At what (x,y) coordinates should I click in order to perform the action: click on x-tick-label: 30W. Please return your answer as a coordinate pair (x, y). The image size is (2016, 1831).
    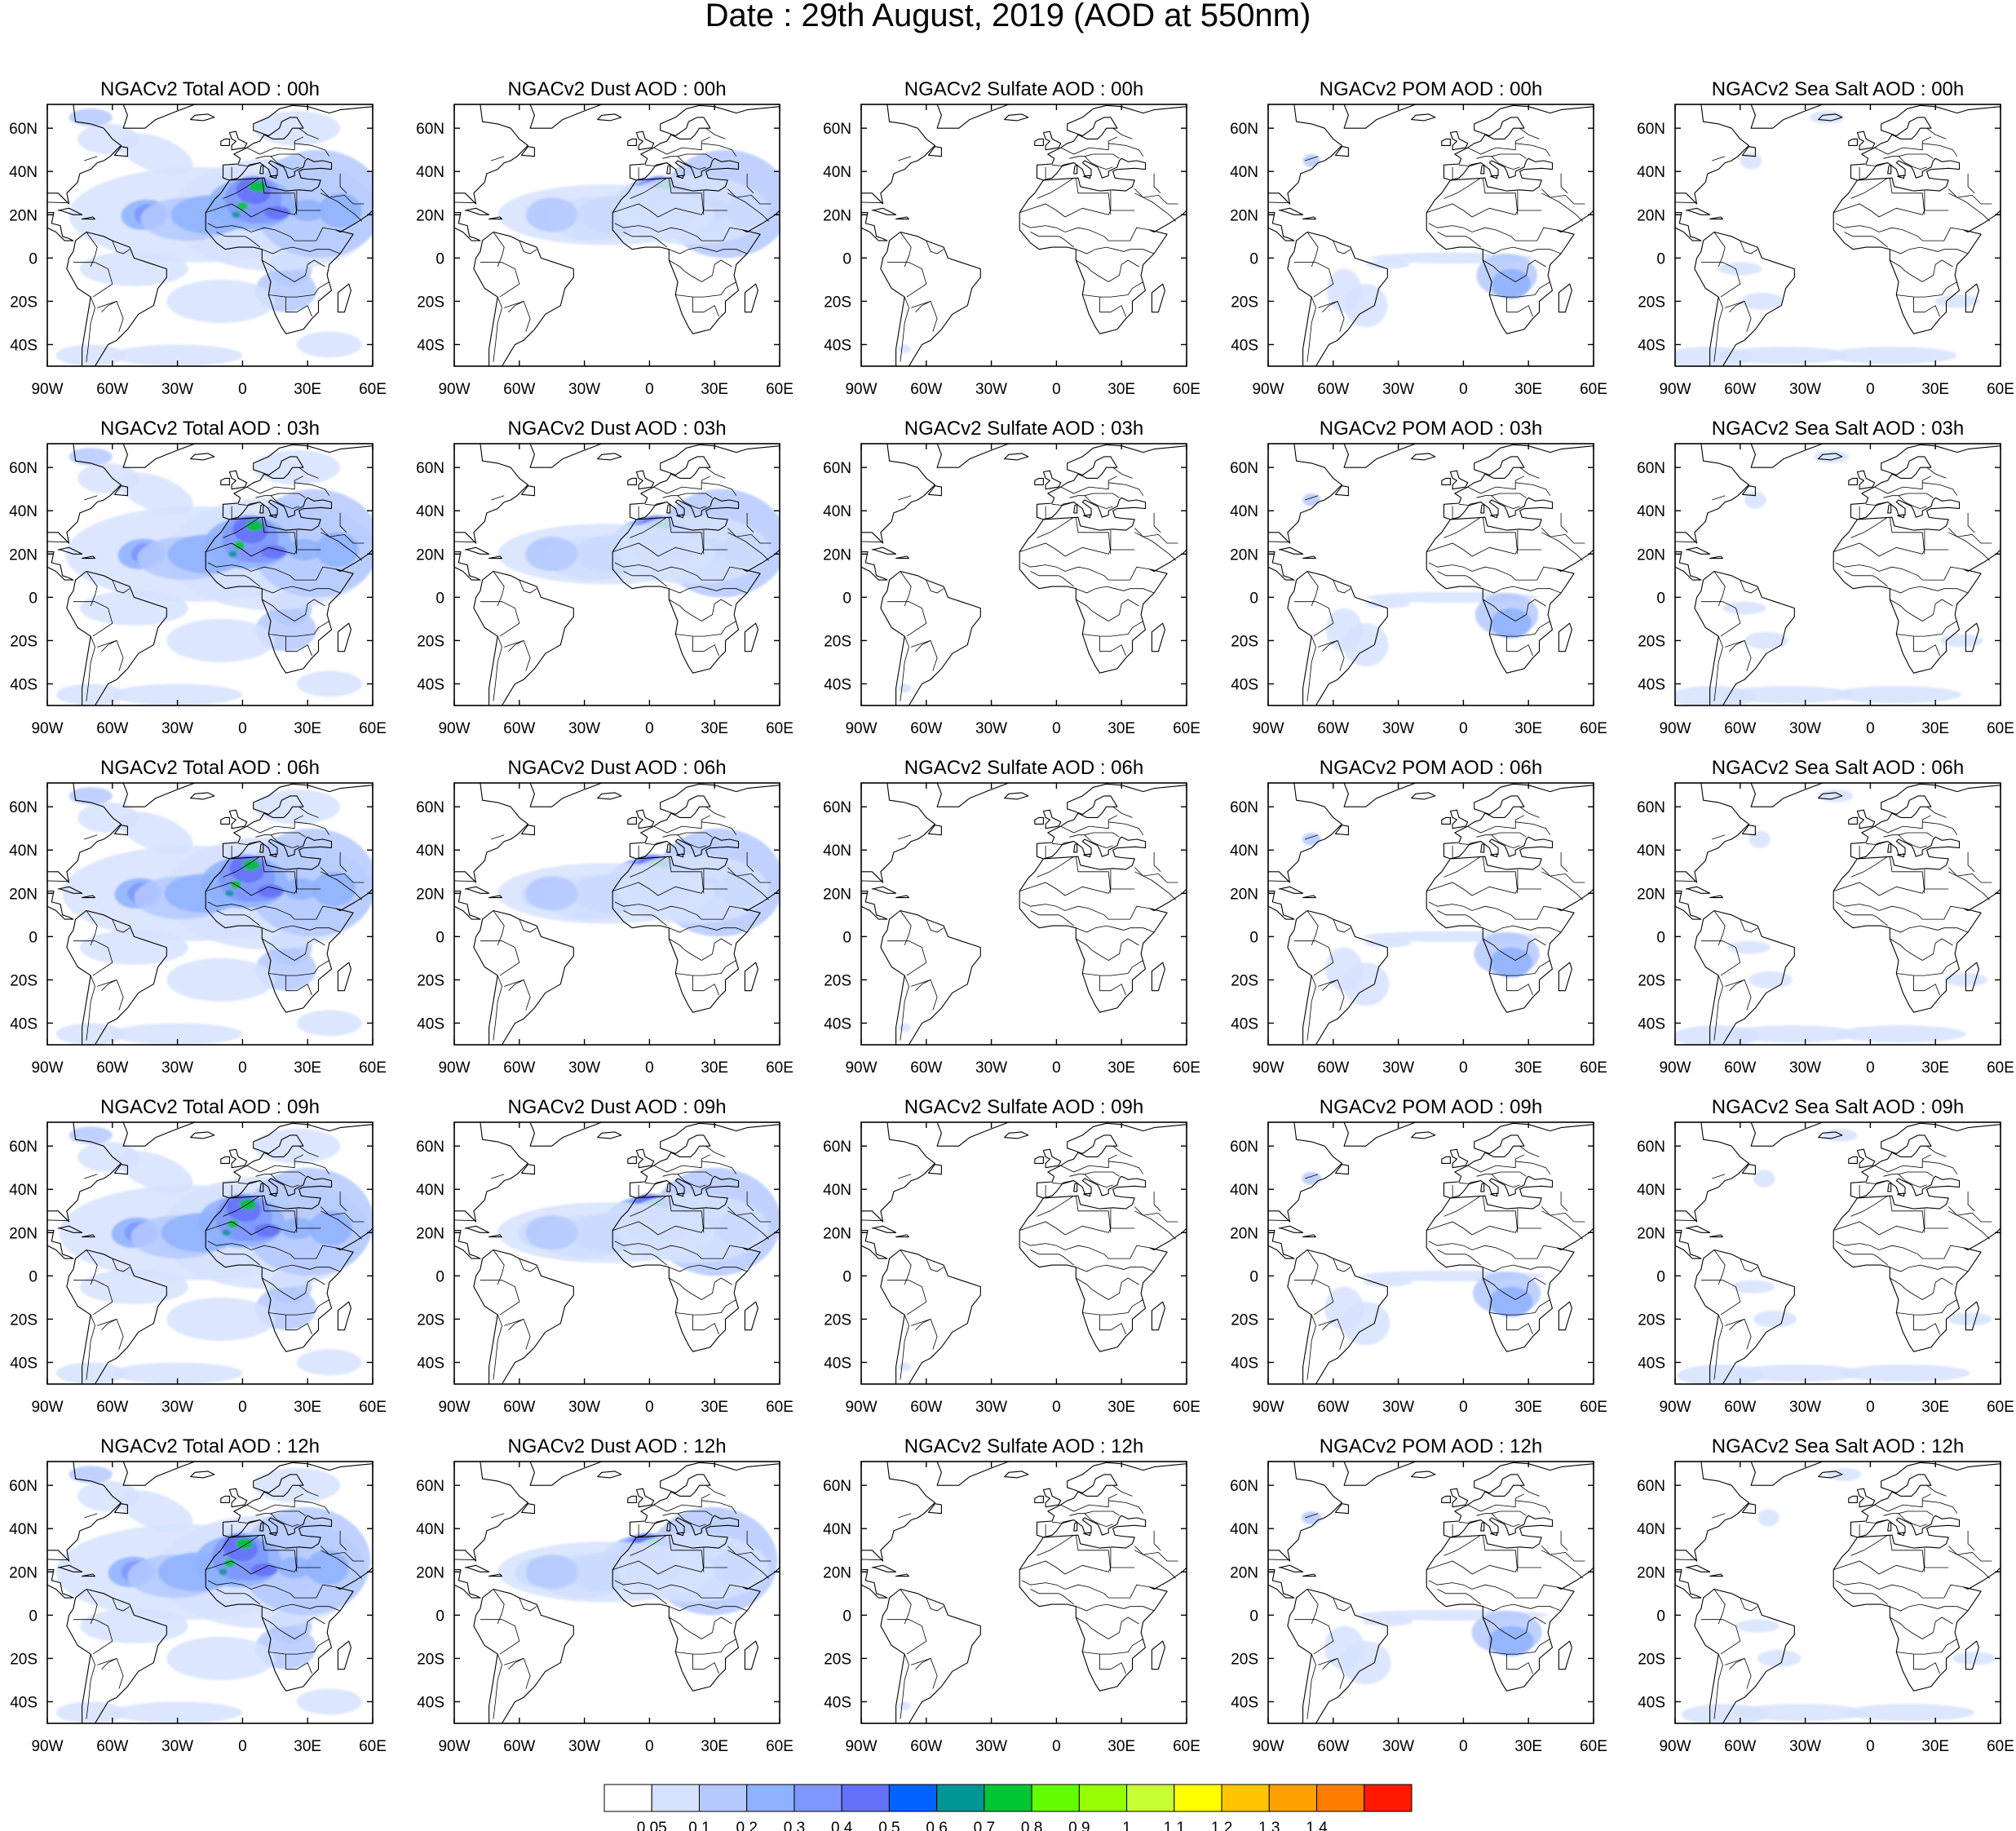
    Looking at the image, I should click on (1398, 728).